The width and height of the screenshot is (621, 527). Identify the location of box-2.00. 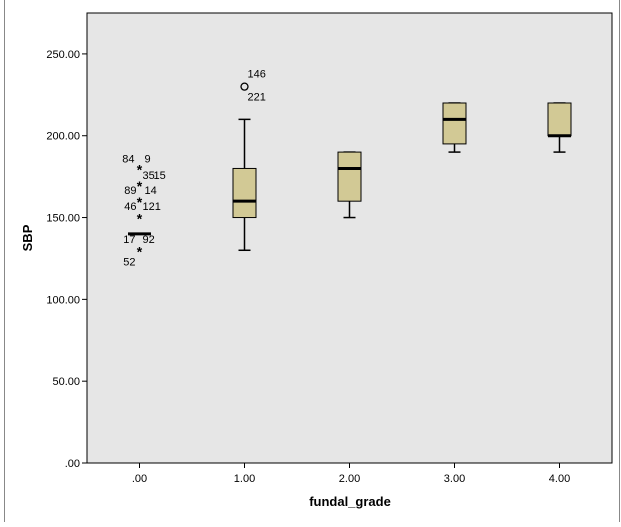
(349, 185).